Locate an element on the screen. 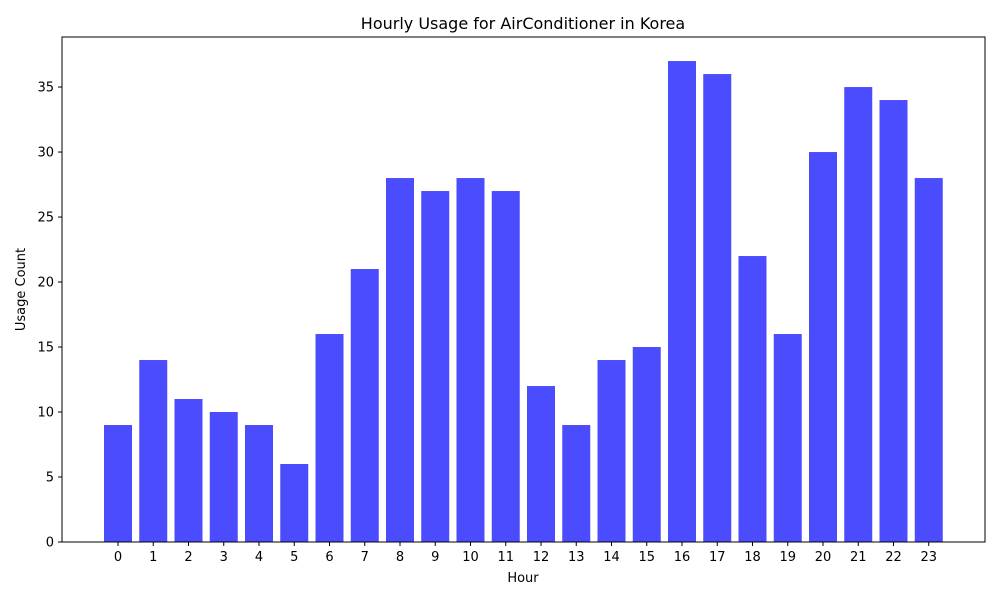  x-tick-label: 14 is located at coordinates (611, 557).